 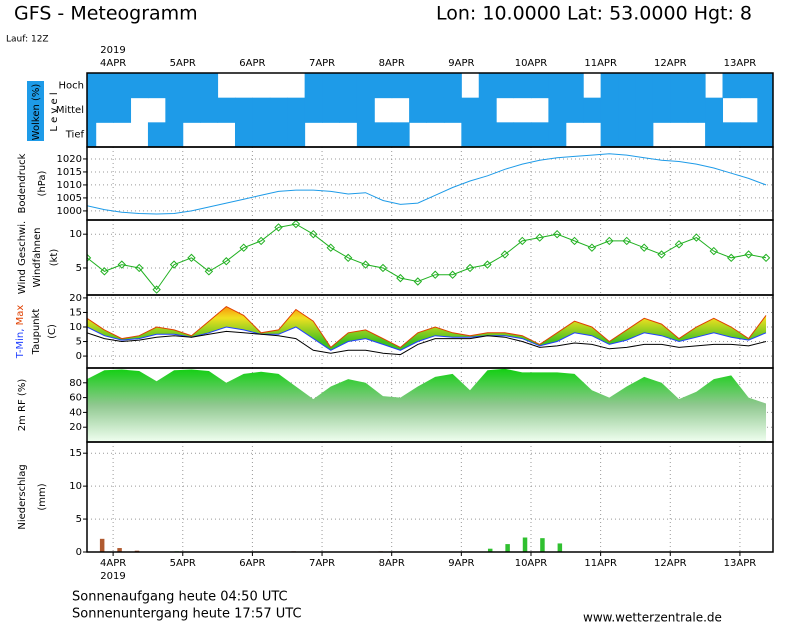 I want to click on y-tick-label: 80, so click(x=75, y=383).